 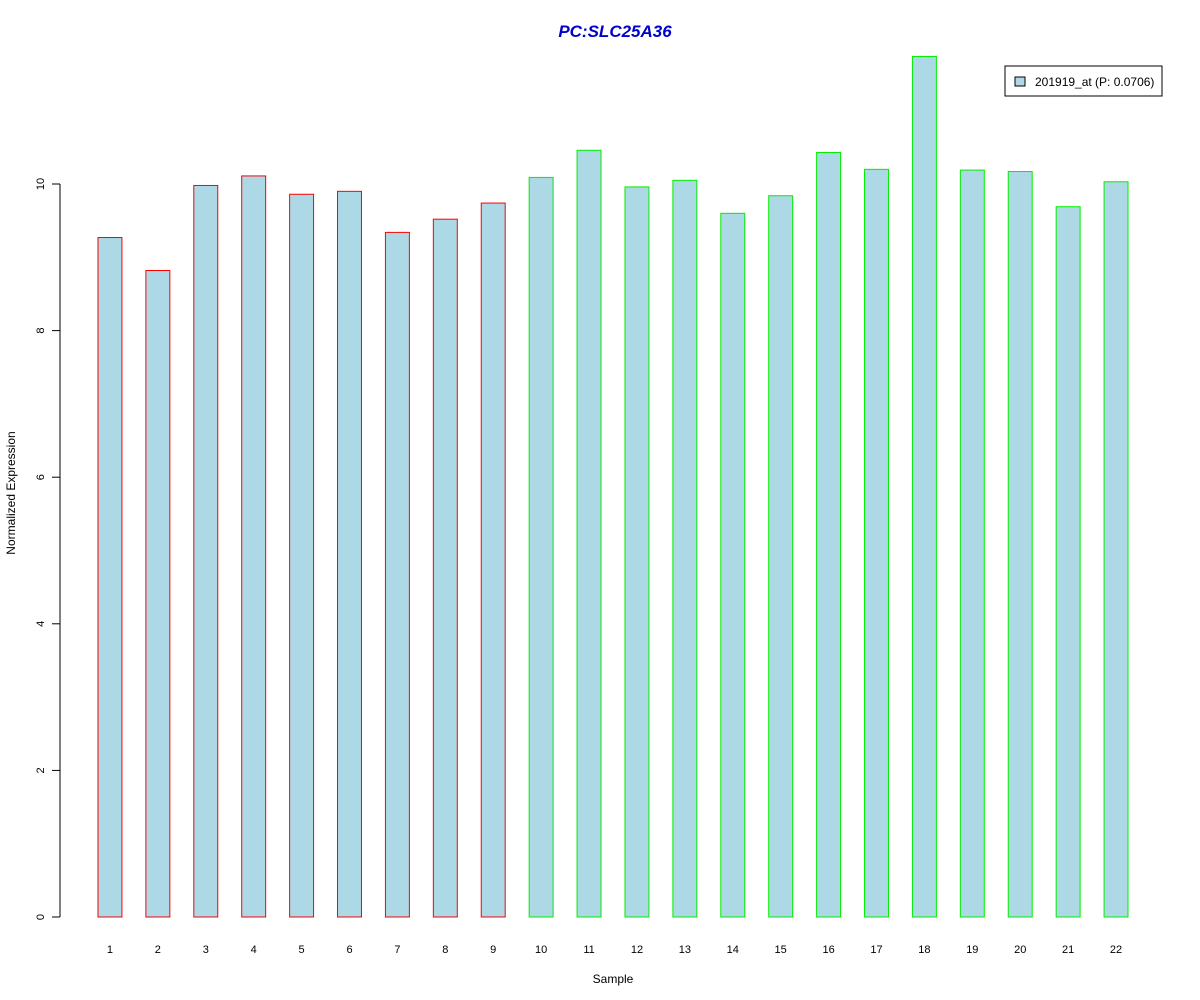 I want to click on chart-title: PC:SLC25A36, so click(x=615, y=31).